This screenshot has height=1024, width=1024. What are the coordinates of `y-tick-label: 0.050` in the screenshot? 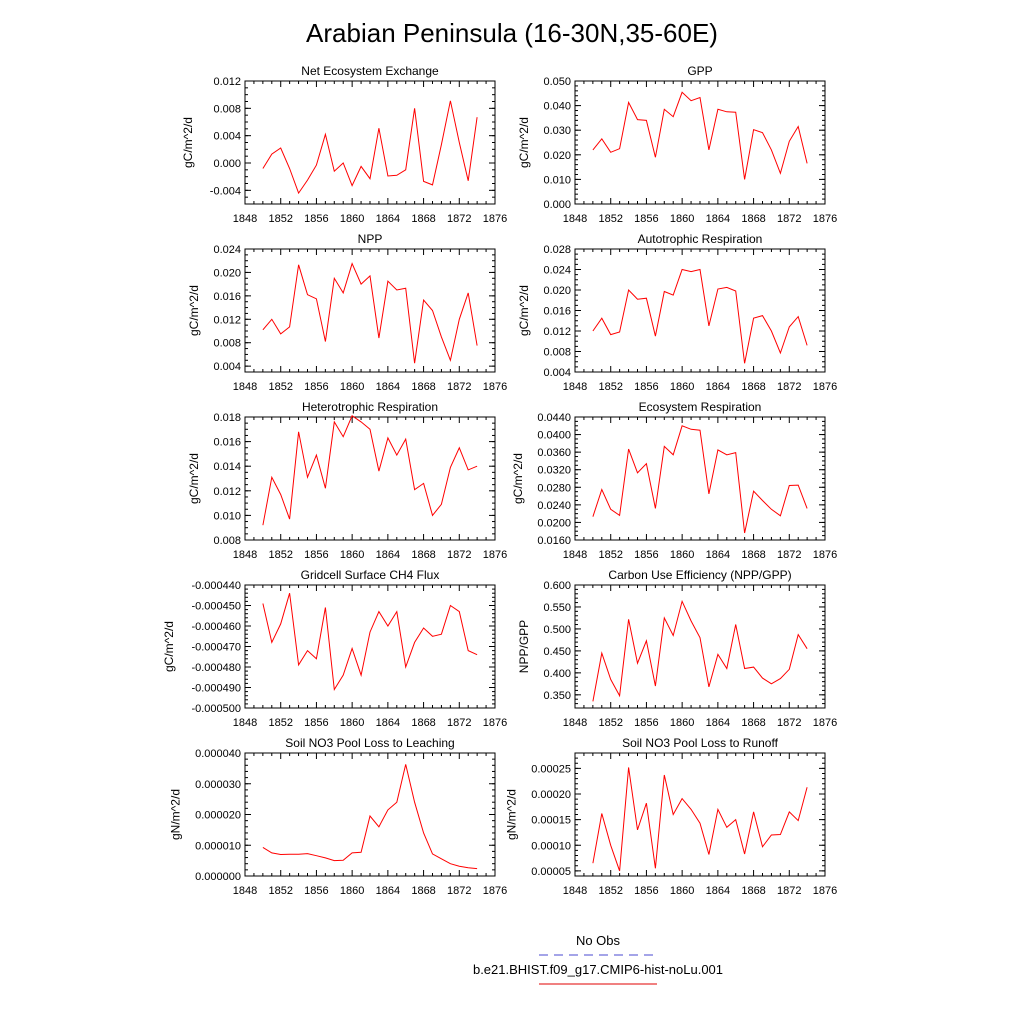 It's located at (557, 82).